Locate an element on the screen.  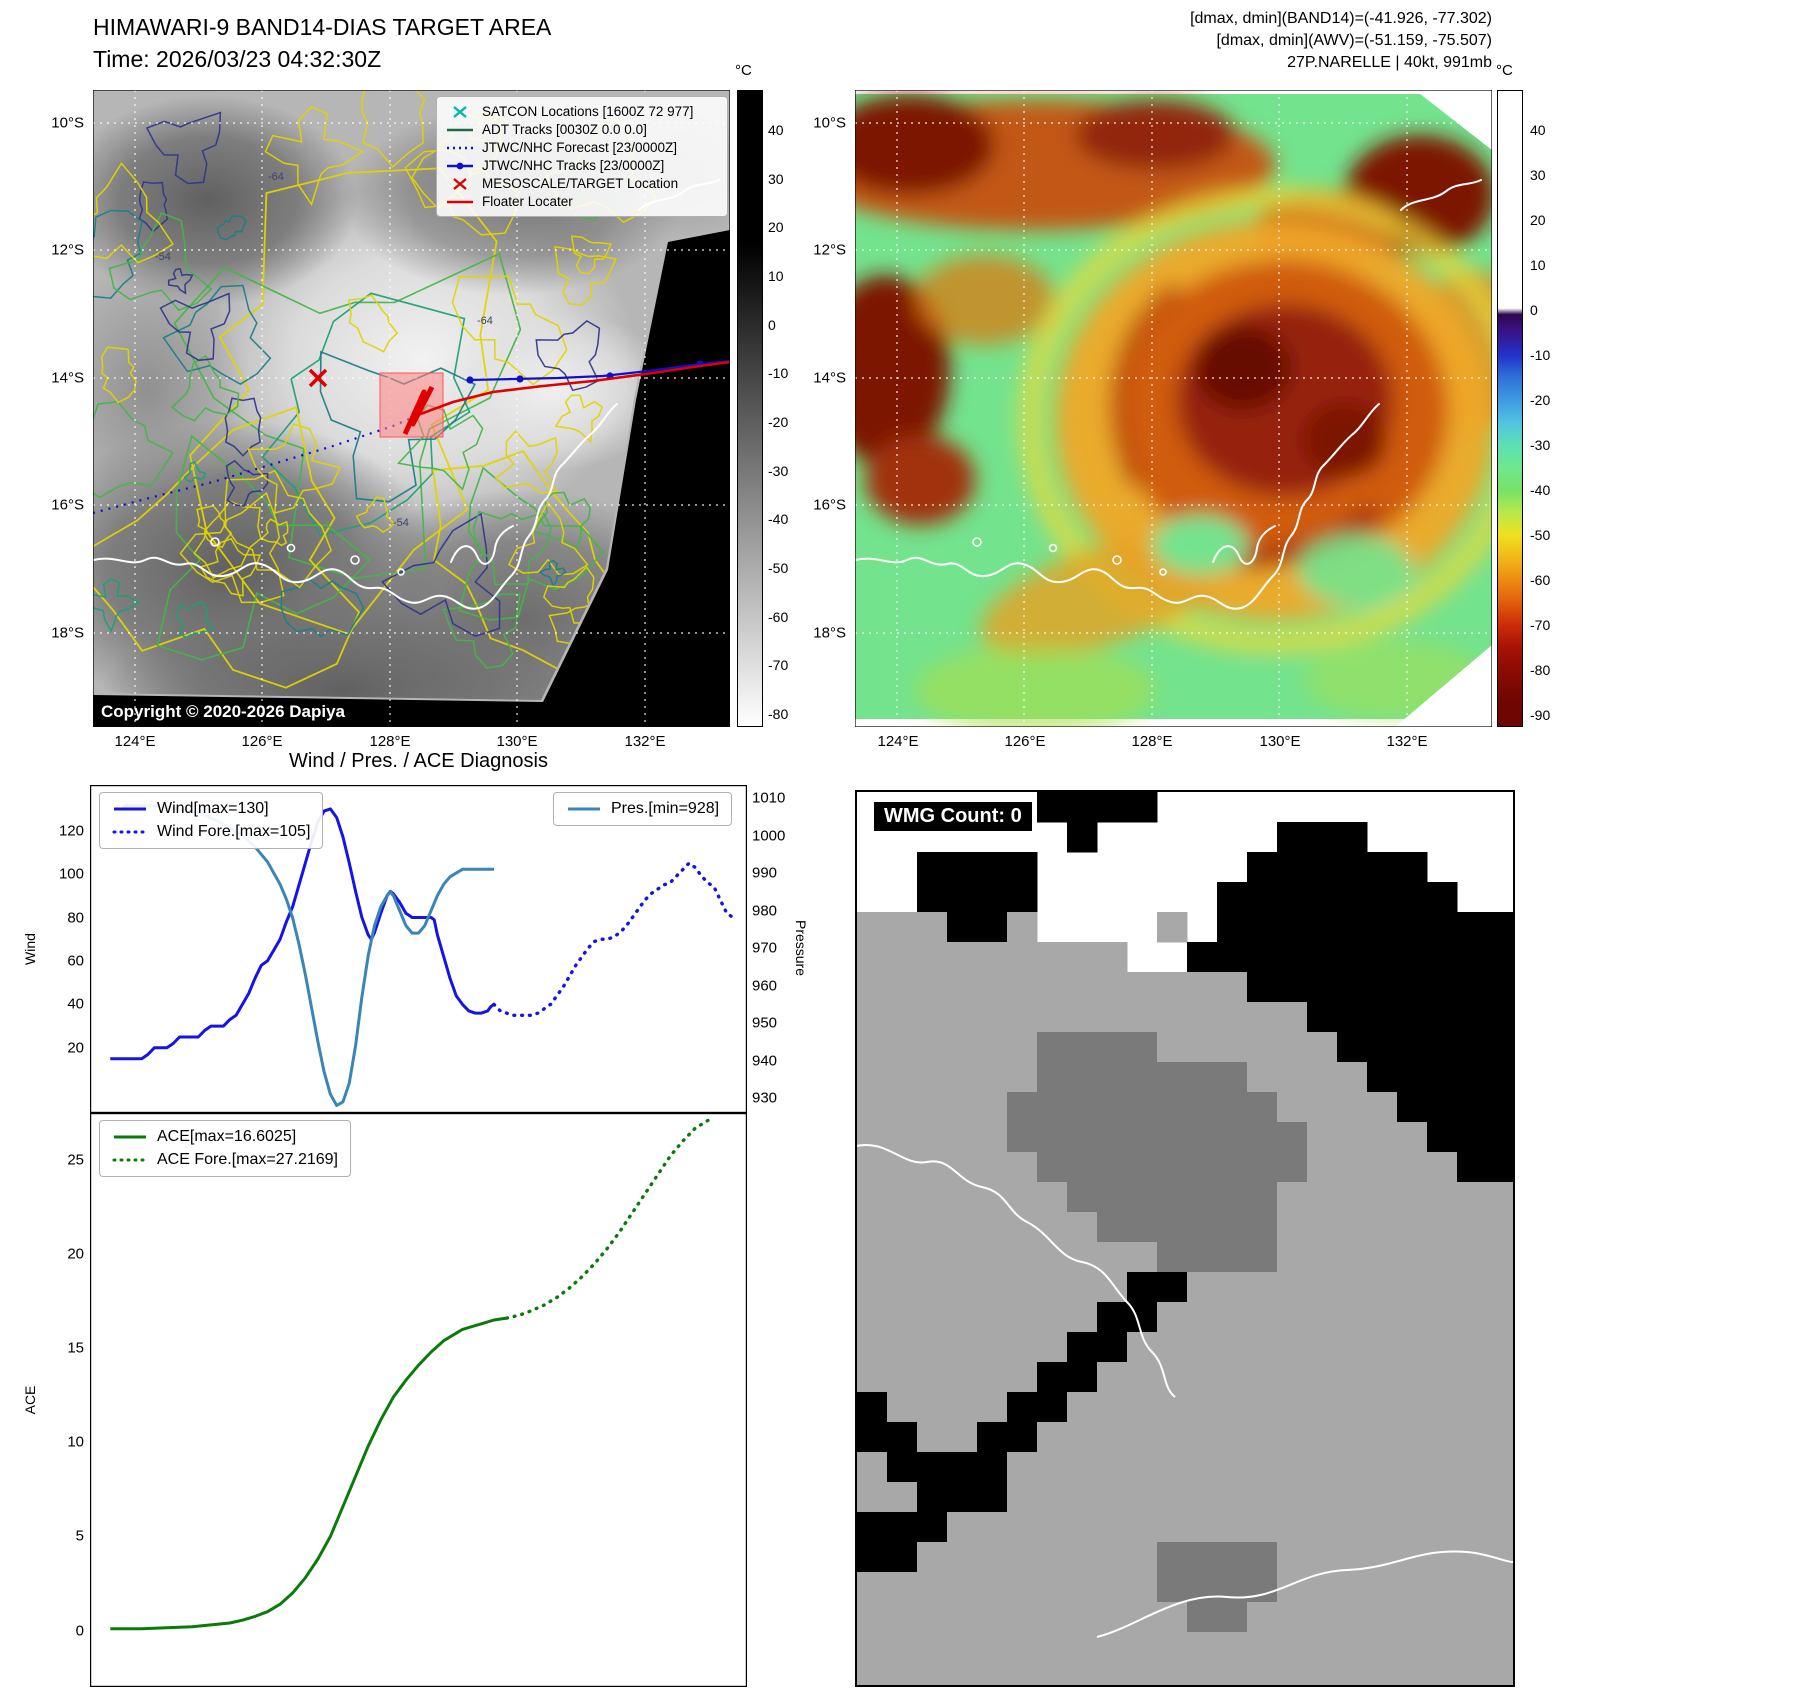
dmax-band14-label: [dmax, dmin](BAND14)=(-41.926, -77.302) is located at coordinates (1341, 18).